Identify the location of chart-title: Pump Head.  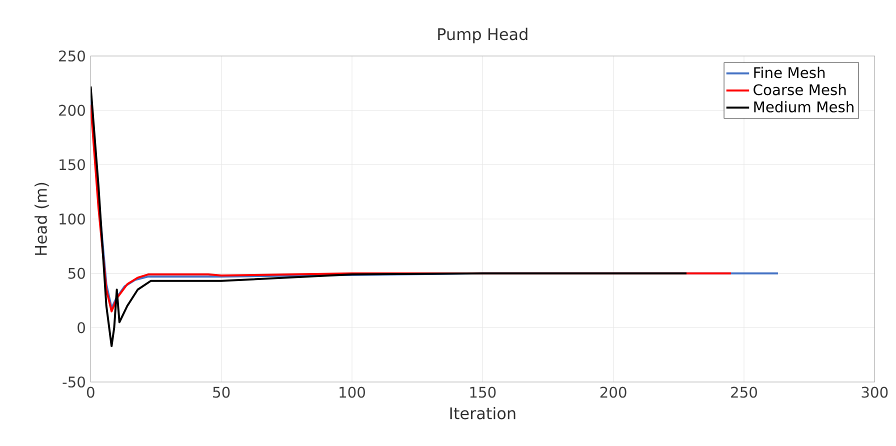
(483, 36).